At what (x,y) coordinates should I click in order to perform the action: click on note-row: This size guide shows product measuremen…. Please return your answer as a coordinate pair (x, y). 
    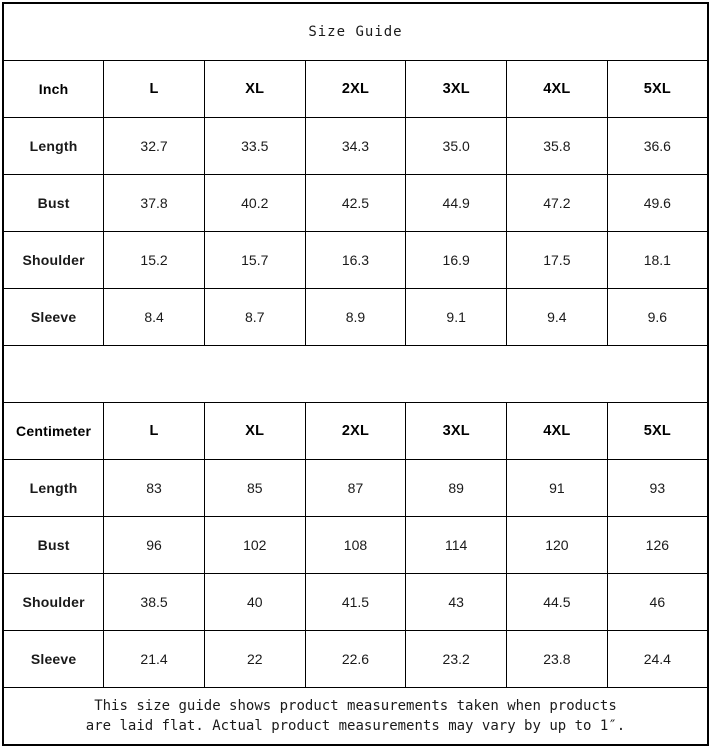
    Looking at the image, I should click on (355, 716).